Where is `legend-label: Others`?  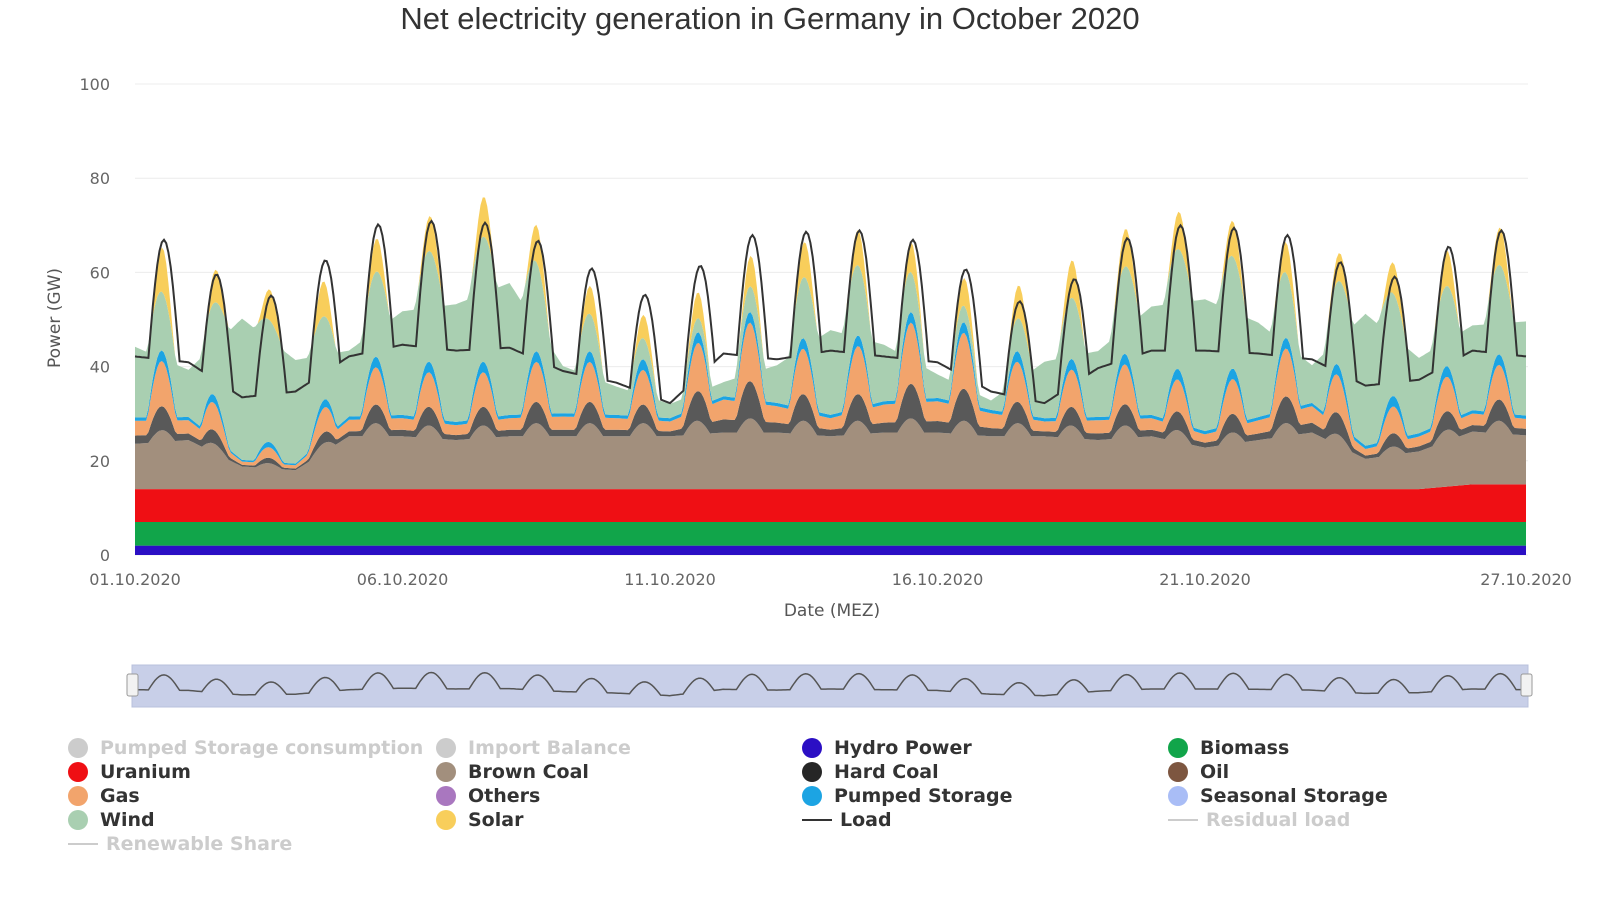 legend-label: Others is located at coordinates (504, 796).